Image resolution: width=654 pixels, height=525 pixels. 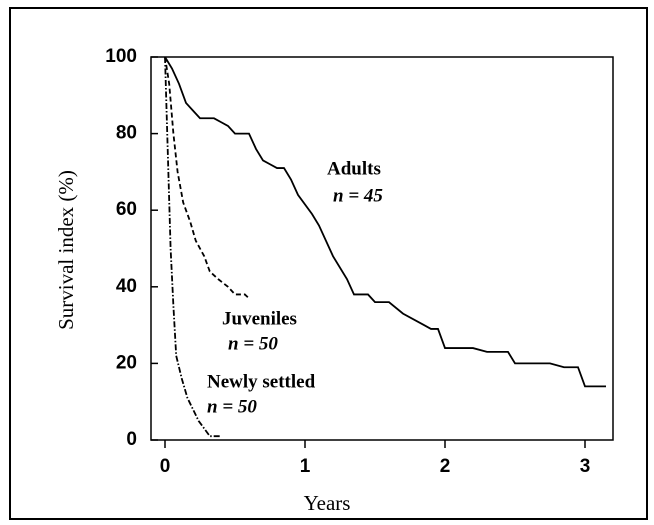 What do you see at coordinates (358, 195) in the screenshot?
I see `series-n-label: n = 45` at bounding box center [358, 195].